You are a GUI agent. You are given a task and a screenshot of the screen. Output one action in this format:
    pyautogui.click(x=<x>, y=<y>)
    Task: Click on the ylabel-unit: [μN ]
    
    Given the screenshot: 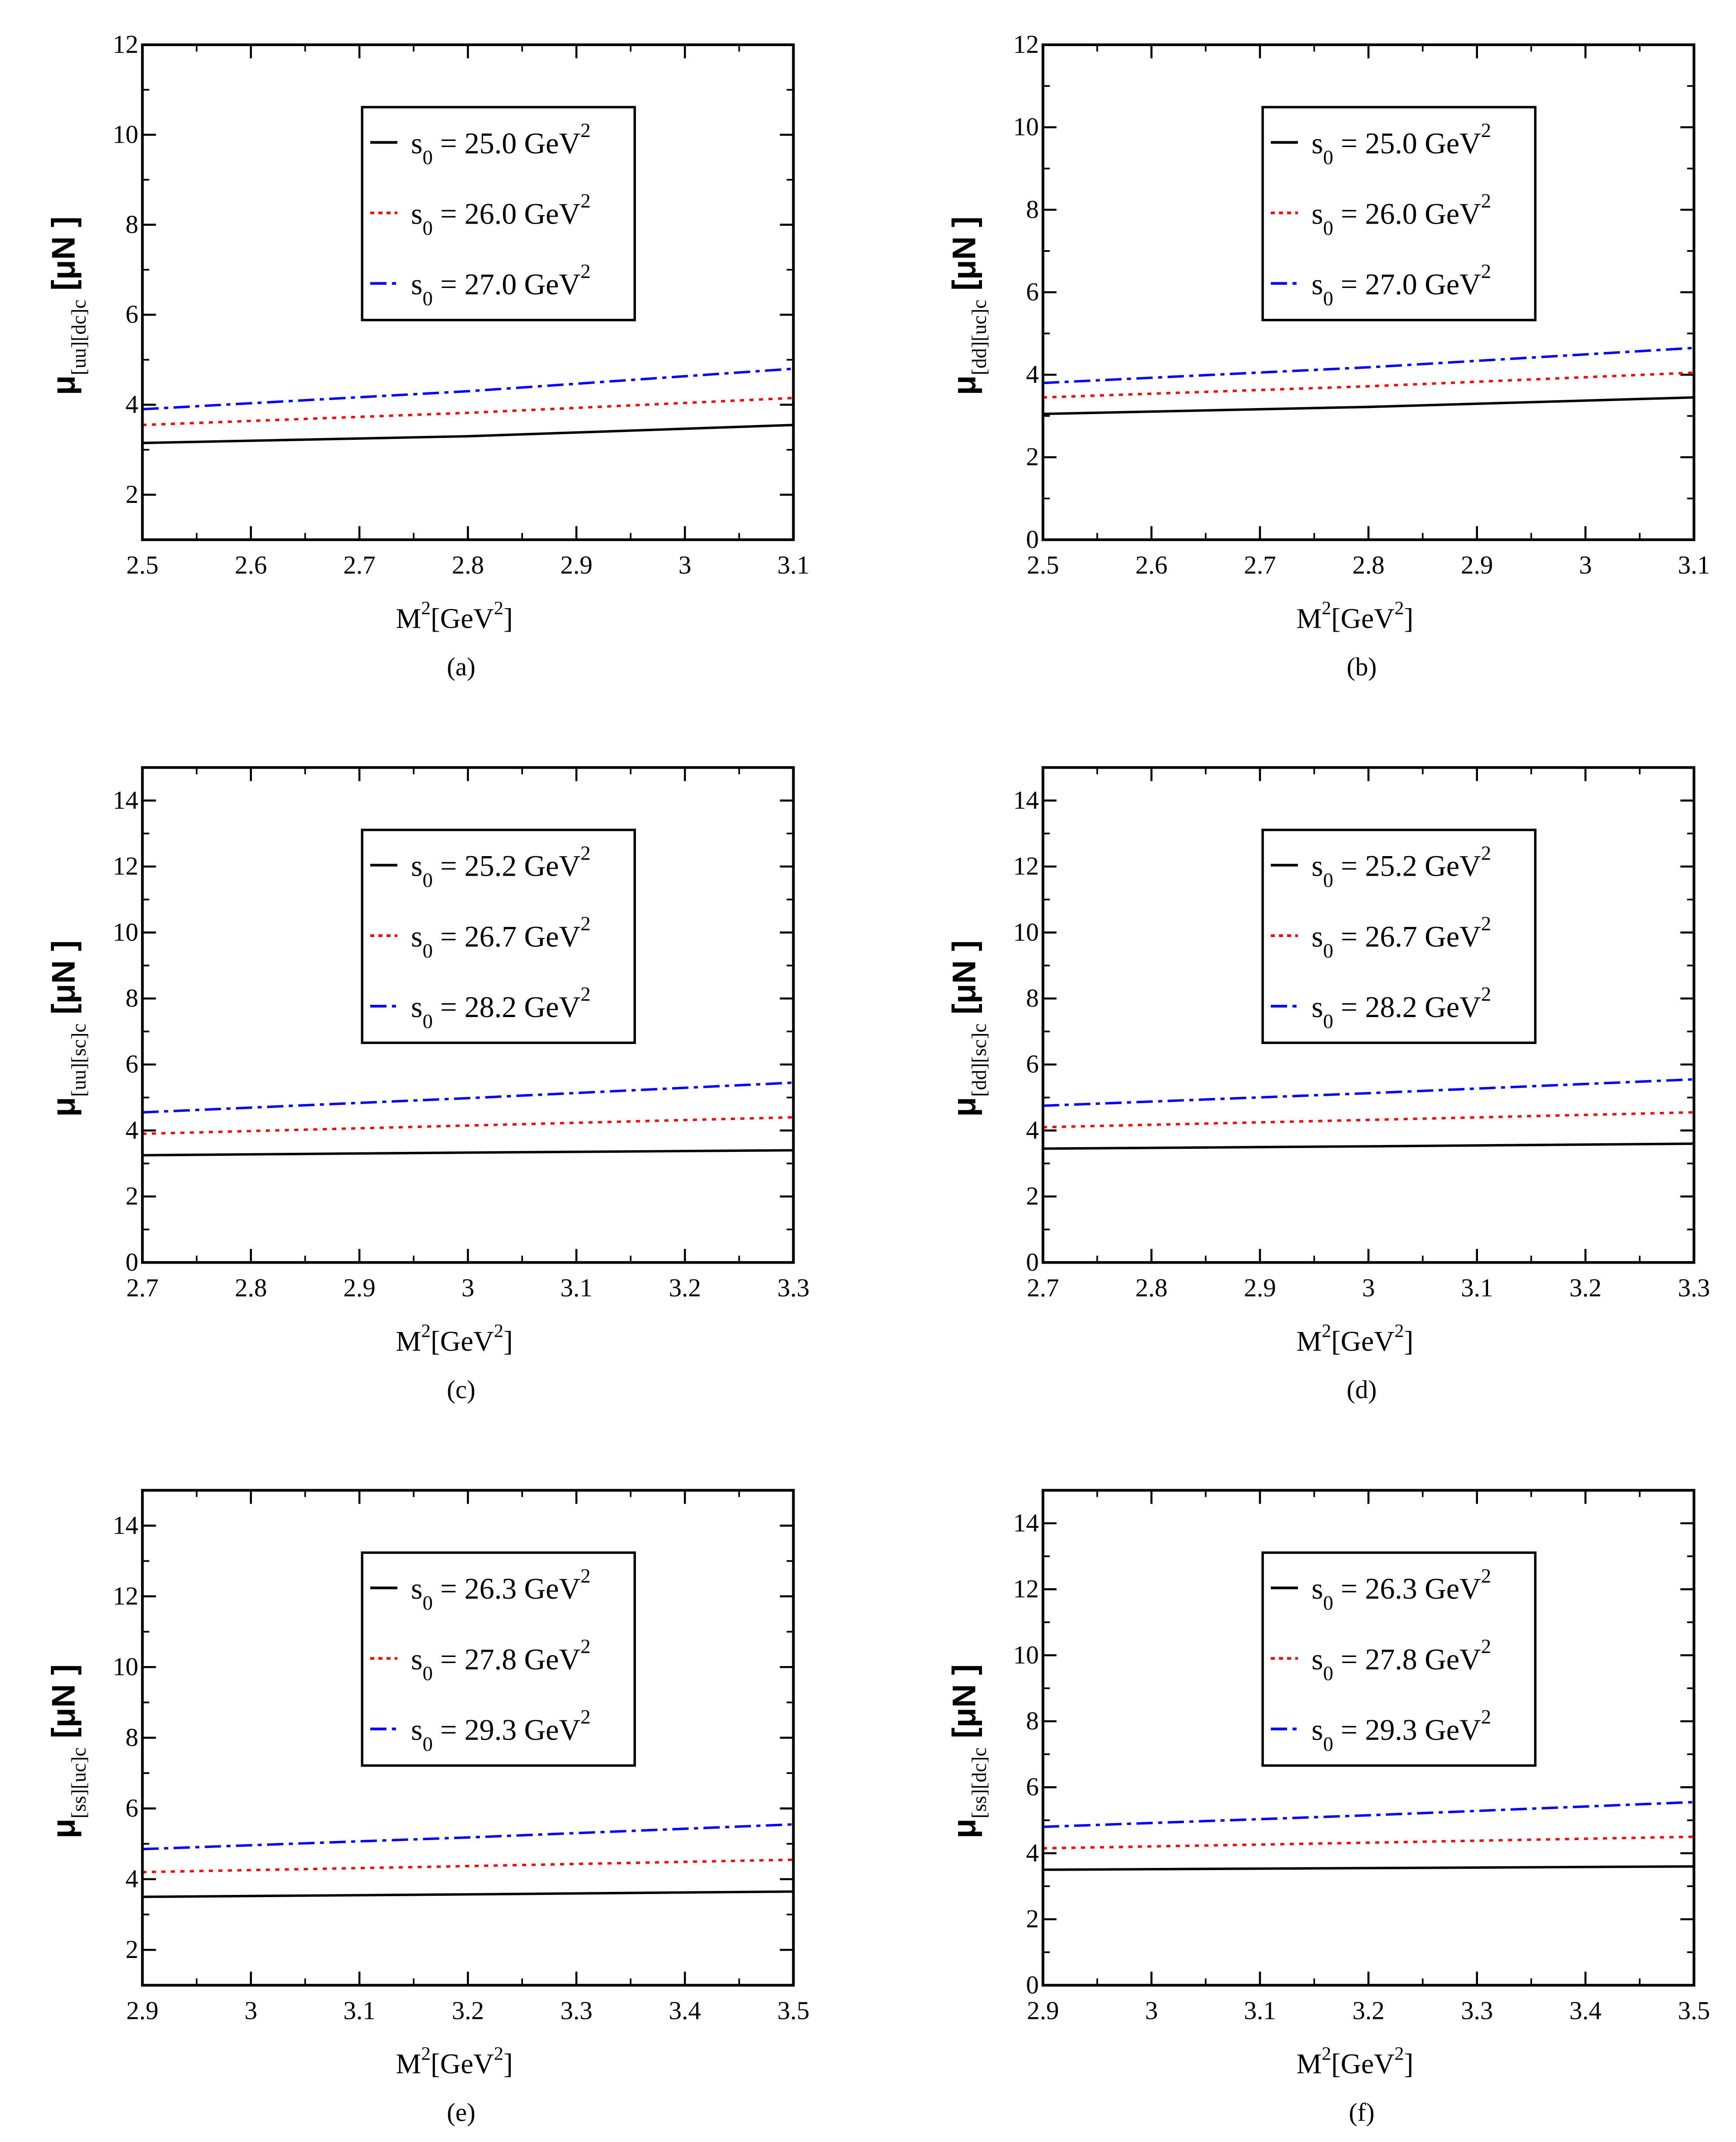 What is the action you would take?
    pyautogui.click(x=63, y=982)
    